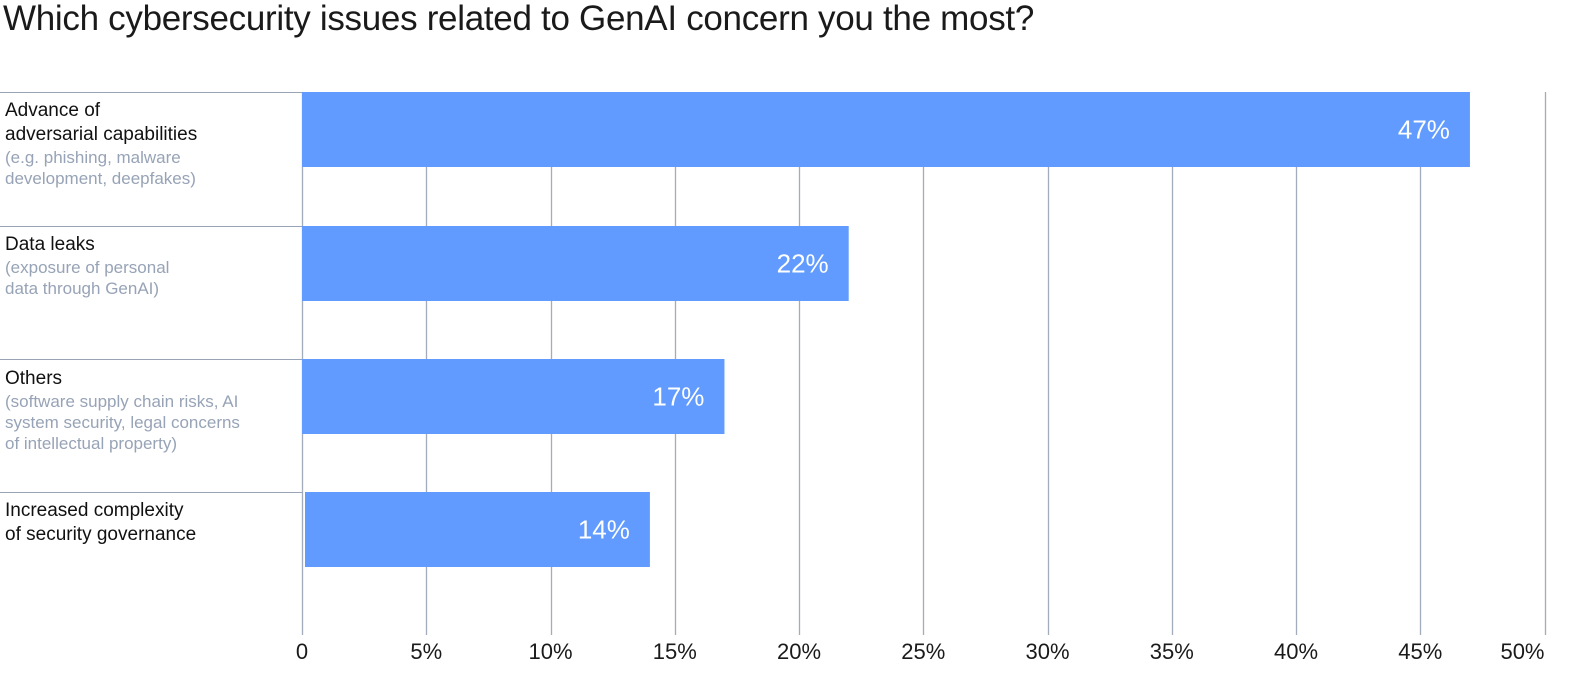 The height and width of the screenshot is (673, 1582). What do you see at coordinates (799, 651) in the screenshot?
I see `x-tick-label: 20%` at bounding box center [799, 651].